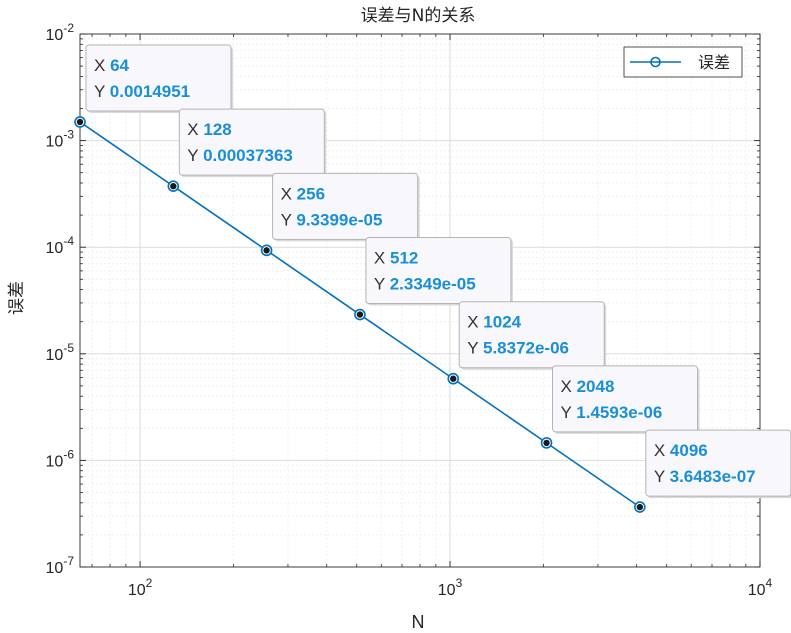 The height and width of the screenshot is (633, 791). What do you see at coordinates (209, 129) in the screenshot?
I see `datatip-x-row: X 128` at bounding box center [209, 129].